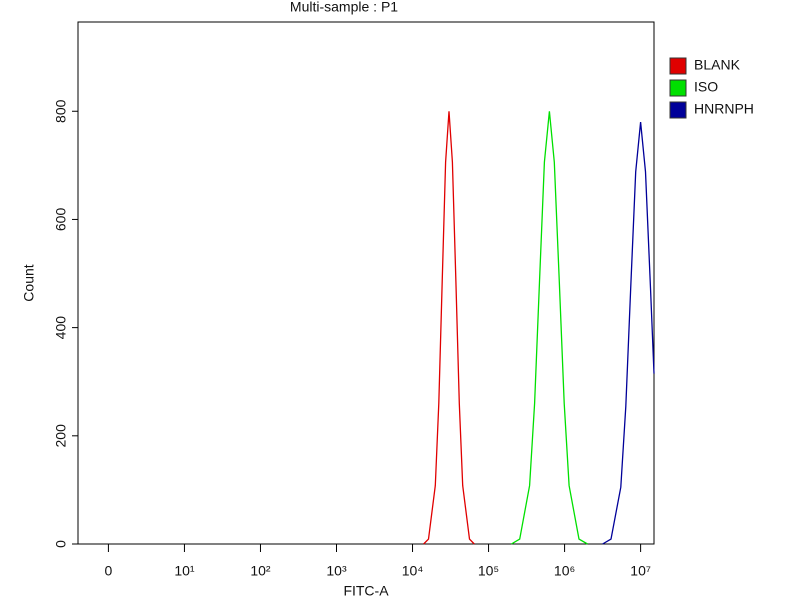 This screenshot has width=800, height=605. Describe the element at coordinates (366, 591) in the screenshot. I see `x-axis-label: FITC-A` at that location.